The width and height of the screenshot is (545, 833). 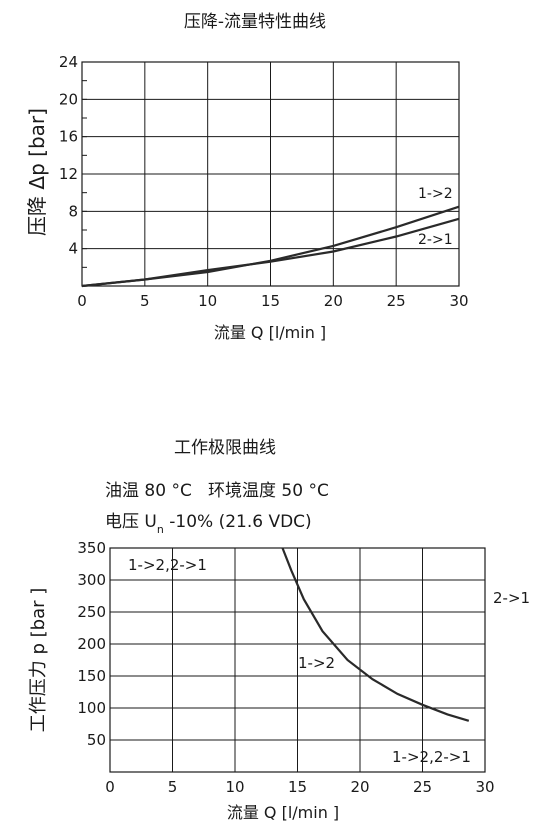 I want to click on y-tick-label: 8, so click(x=73, y=211).